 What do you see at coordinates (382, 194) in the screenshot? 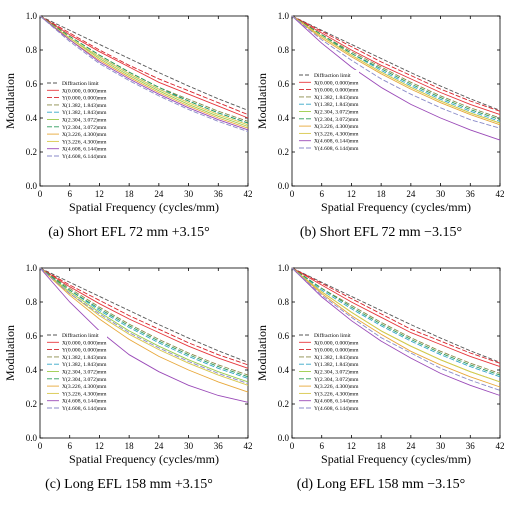
I see `x-tick-label: 18` at bounding box center [382, 194].